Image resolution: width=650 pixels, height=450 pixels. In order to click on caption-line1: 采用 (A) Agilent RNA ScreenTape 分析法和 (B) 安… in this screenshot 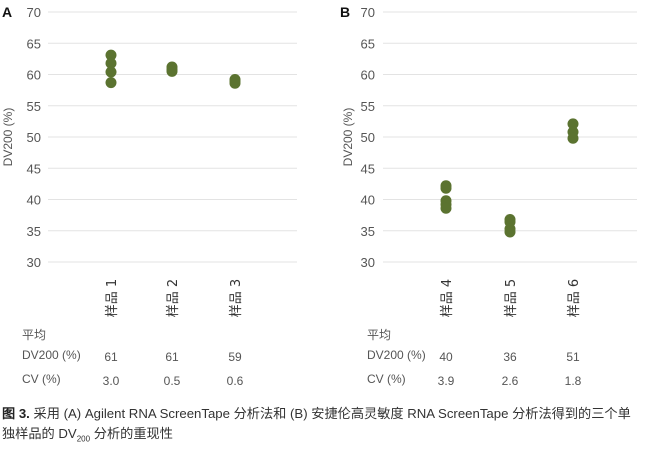, I will do `click(332, 413)`.